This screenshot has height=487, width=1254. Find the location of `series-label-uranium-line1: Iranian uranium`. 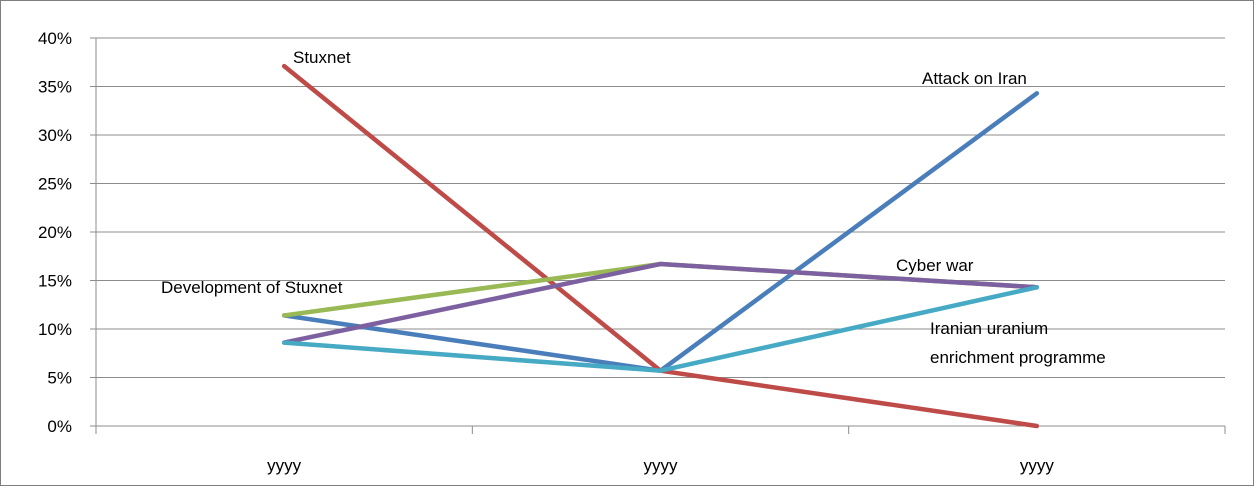

series-label-uranium-line1: Iranian uranium is located at coordinates (989, 328).